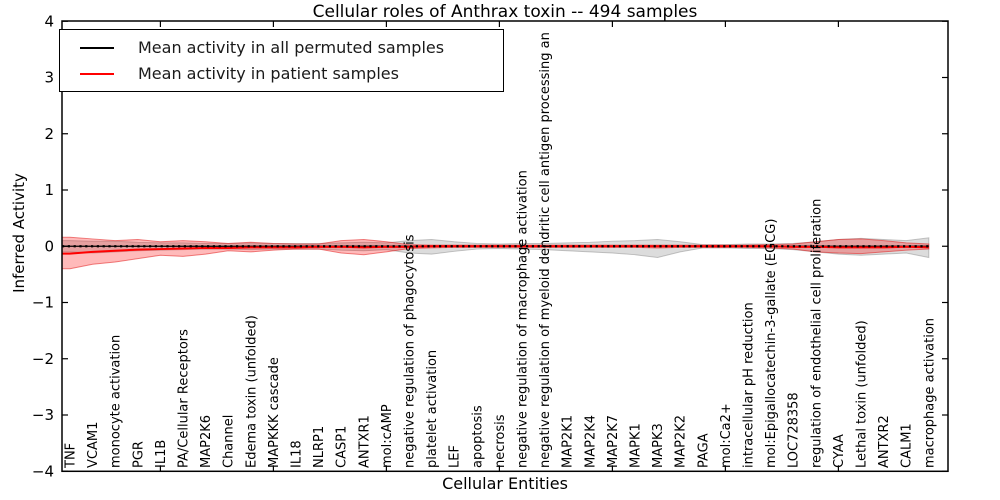  I want to click on x-tick-label: negative regulation of phagocytosis, so click(410, 351).